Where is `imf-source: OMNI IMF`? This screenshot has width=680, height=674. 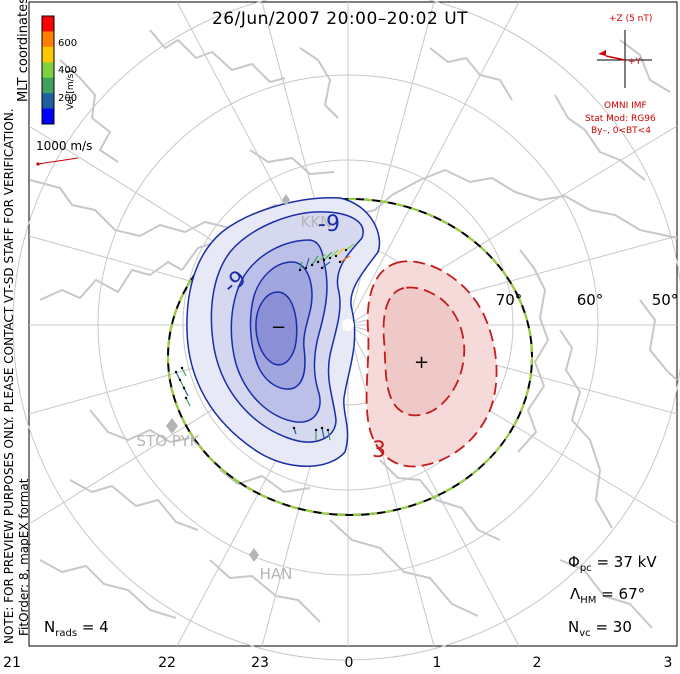 imf-source: OMNI IMF is located at coordinates (625, 106).